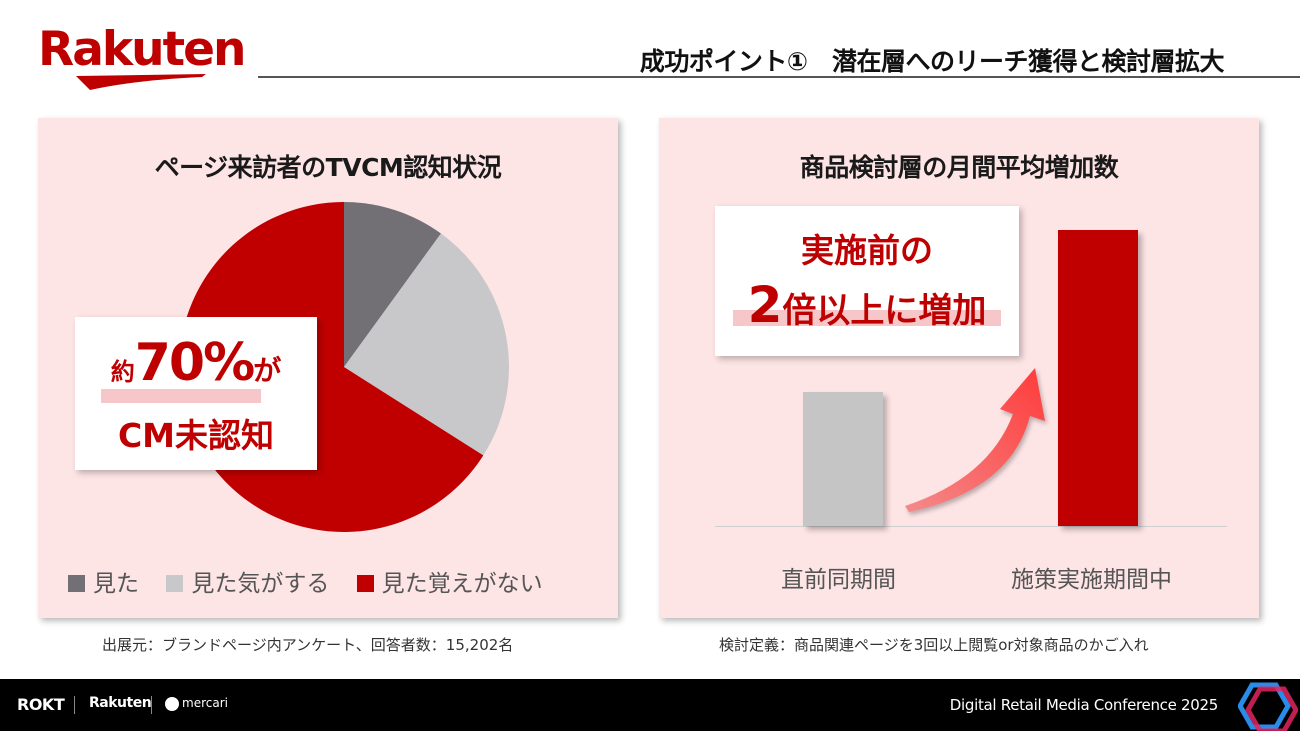  What do you see at coordinates (267, 370) in the screenshot?
I see `callout-suffix: が` at bounding box center [267, 370].